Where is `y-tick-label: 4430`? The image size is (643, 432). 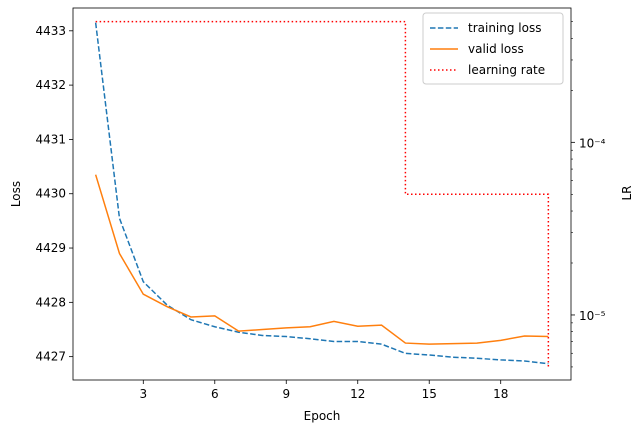 y-tick-label: 4430 is located at coordinates (50, 194).